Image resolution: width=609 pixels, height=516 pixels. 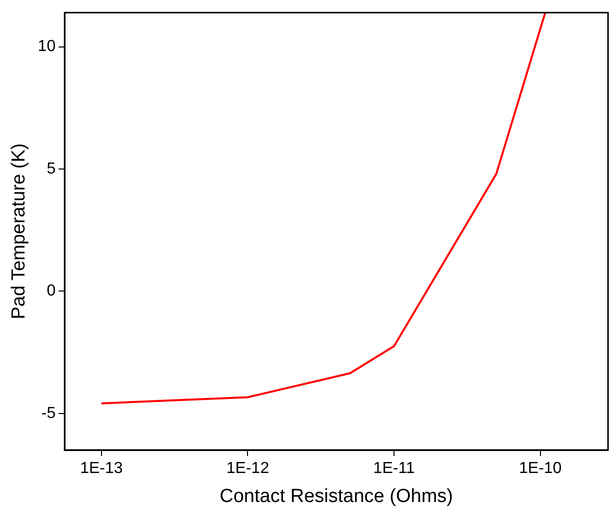 What do you see at coordinates (48, 413) in the screenshot?
I see `y-tick-label: -5` at bounding box center [48, 413].